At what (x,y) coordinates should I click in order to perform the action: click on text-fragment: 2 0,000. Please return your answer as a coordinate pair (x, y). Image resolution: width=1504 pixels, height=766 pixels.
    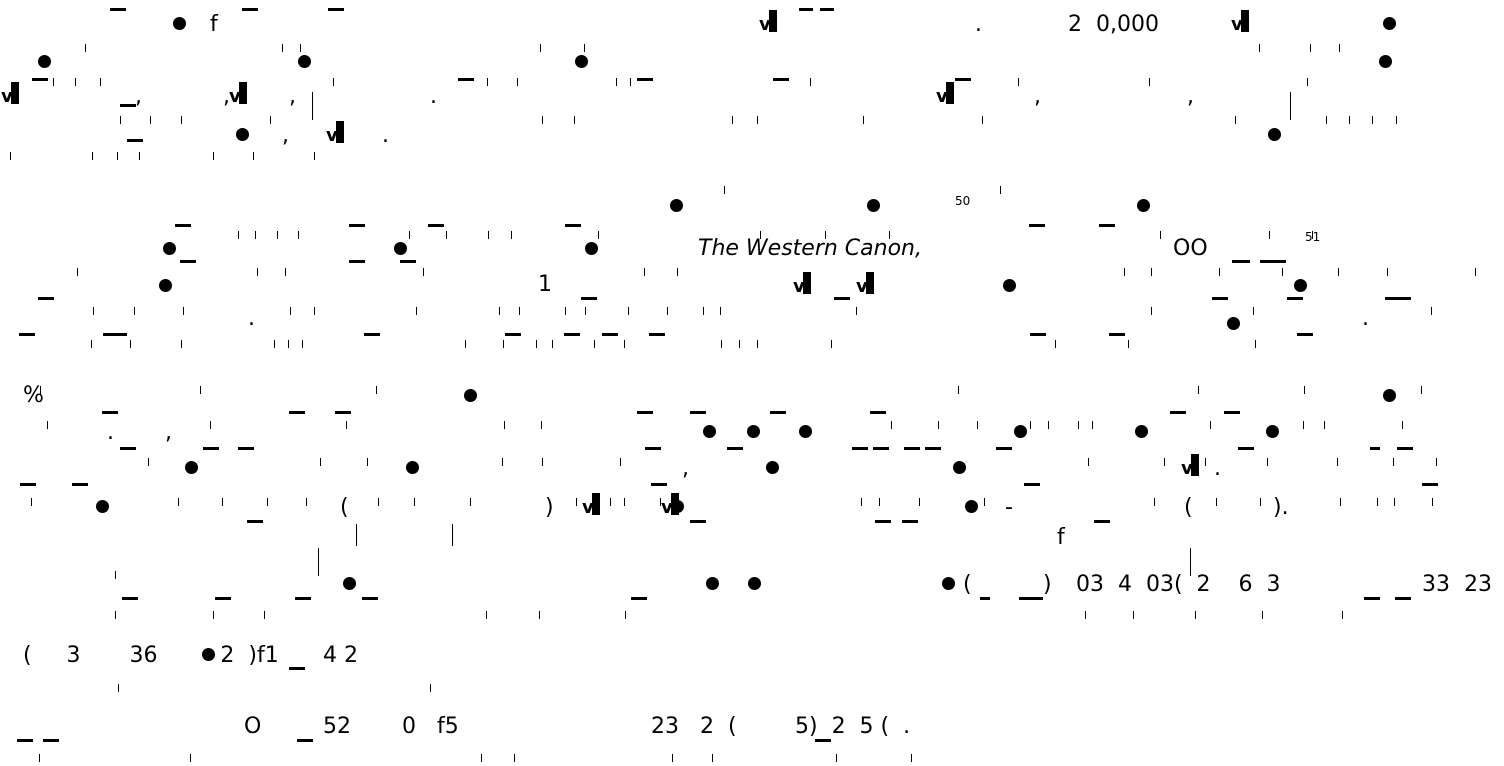
    Looking at the image, I should click on (1113, 24).